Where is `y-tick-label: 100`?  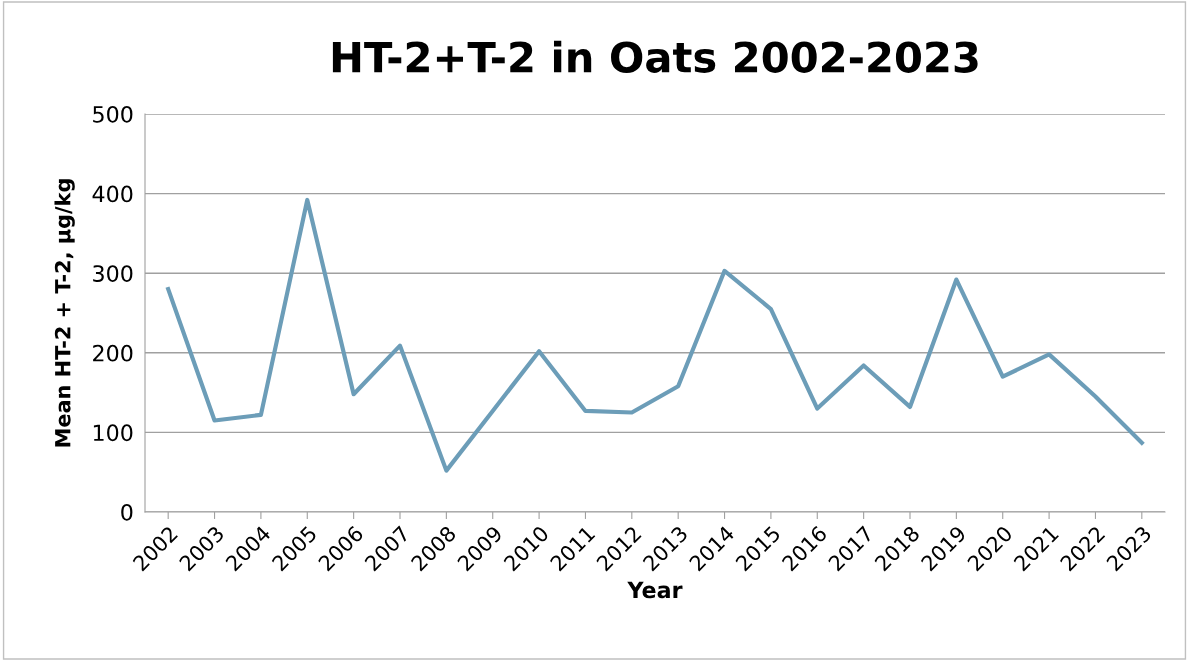 y-tick-label: 100 is located at coordinates (113, 433).